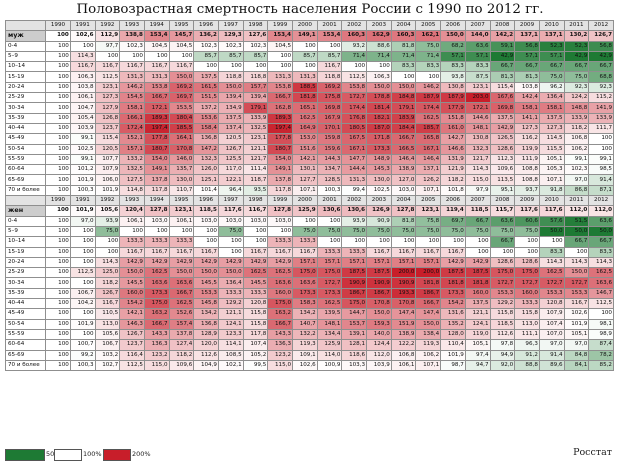  I want to click on heatmap-cell: 143,3, so click(280, 334).